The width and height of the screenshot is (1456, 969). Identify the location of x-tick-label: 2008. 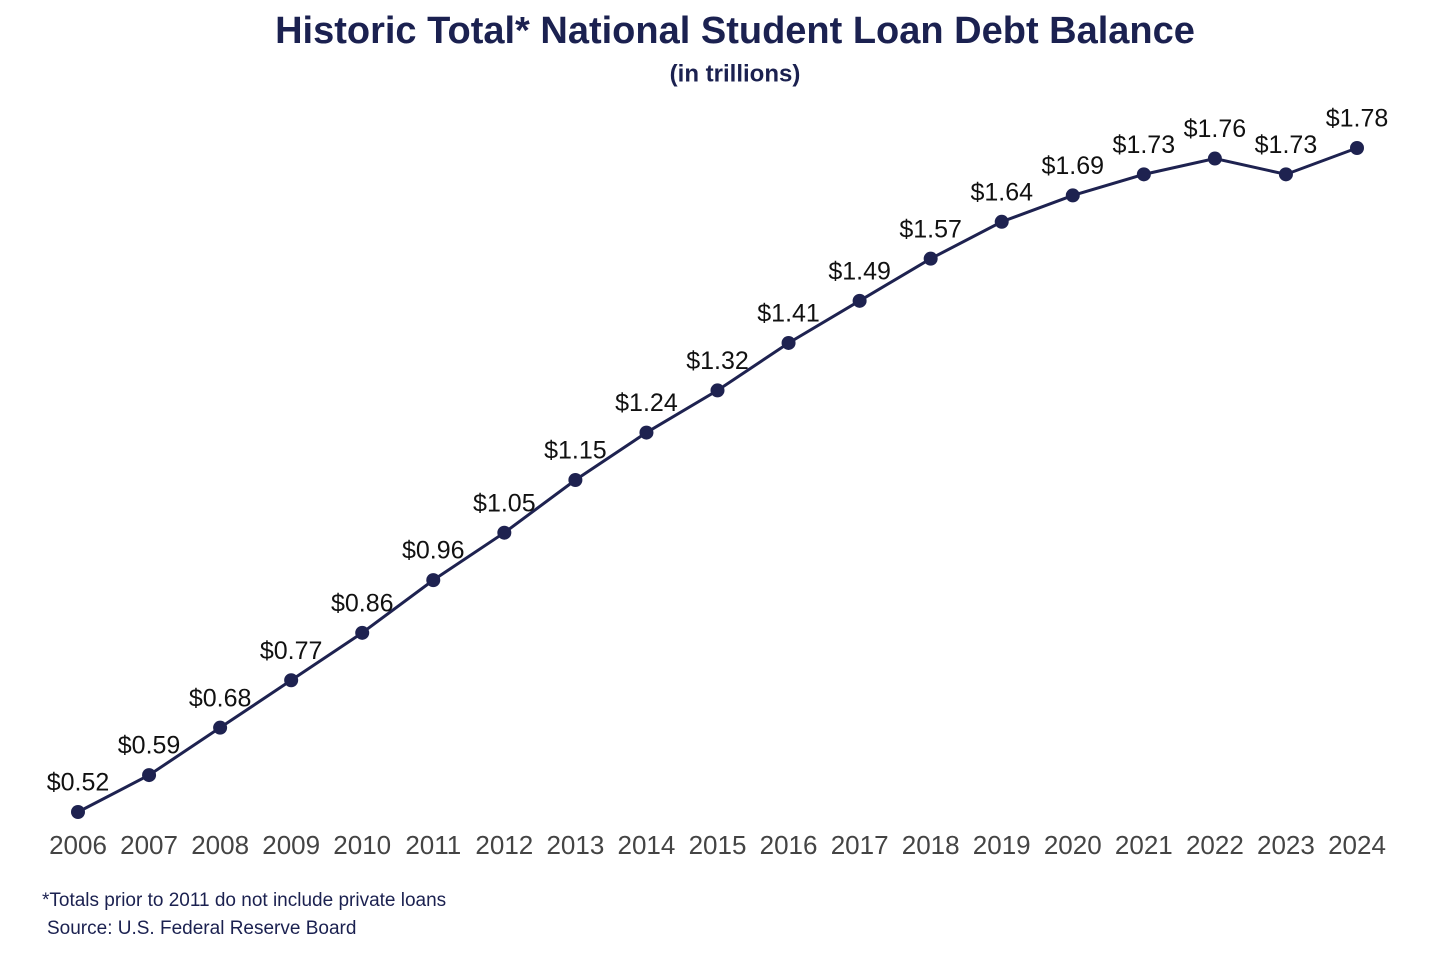
(220, 845).